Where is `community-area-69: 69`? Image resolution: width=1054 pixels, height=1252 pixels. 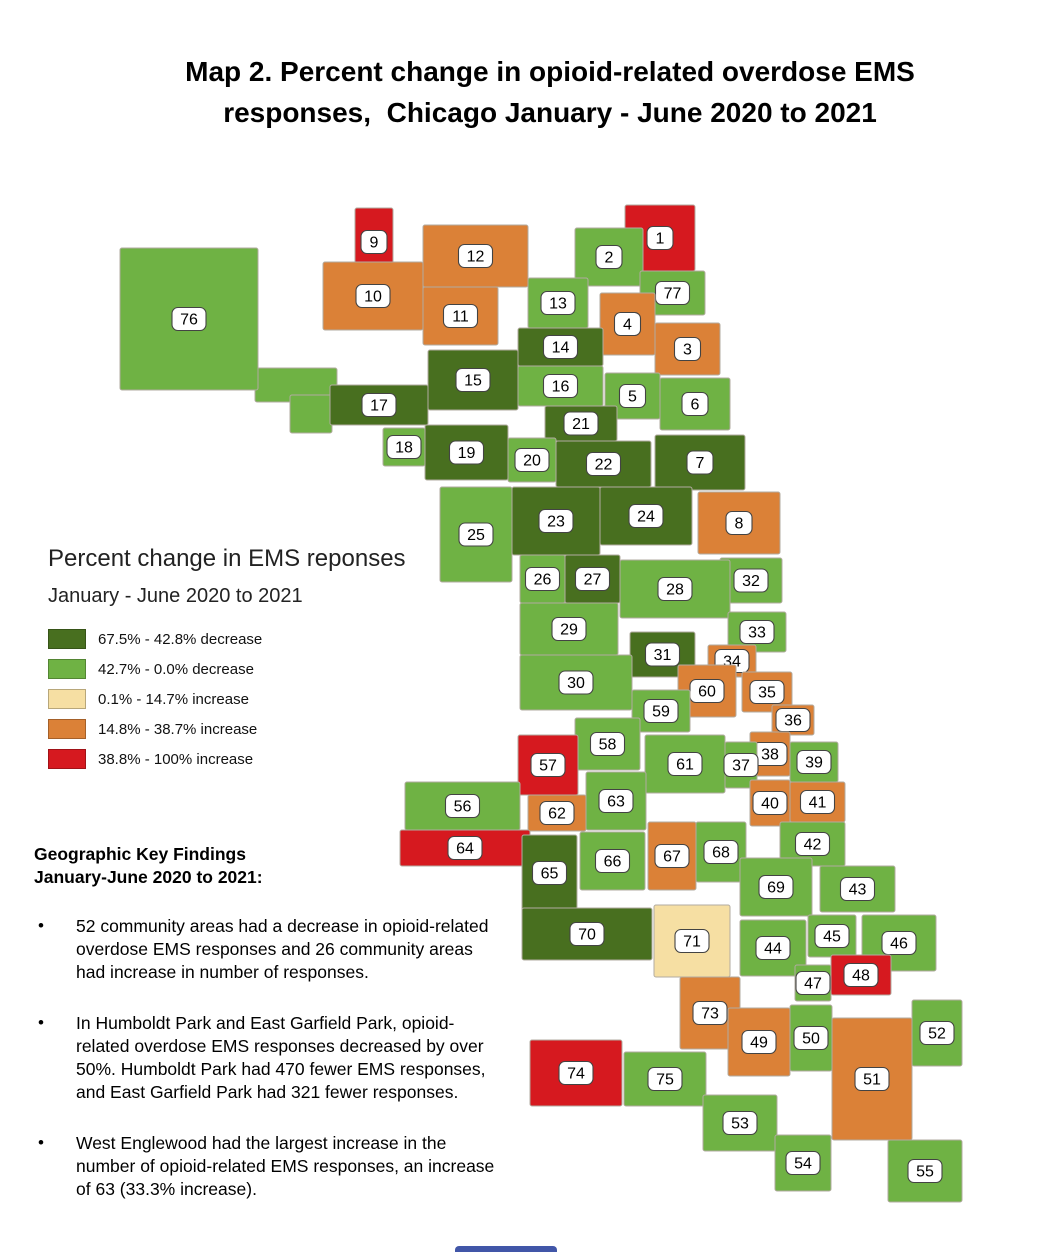
community-area-69: 69 is located at coordinates (776, 887).